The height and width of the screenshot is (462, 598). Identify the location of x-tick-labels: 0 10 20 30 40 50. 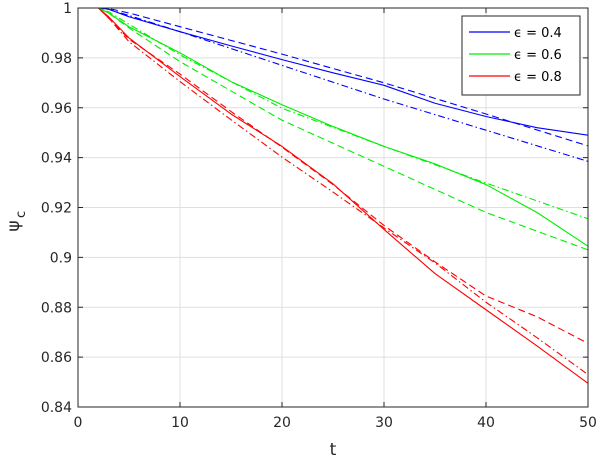
(335, 423).